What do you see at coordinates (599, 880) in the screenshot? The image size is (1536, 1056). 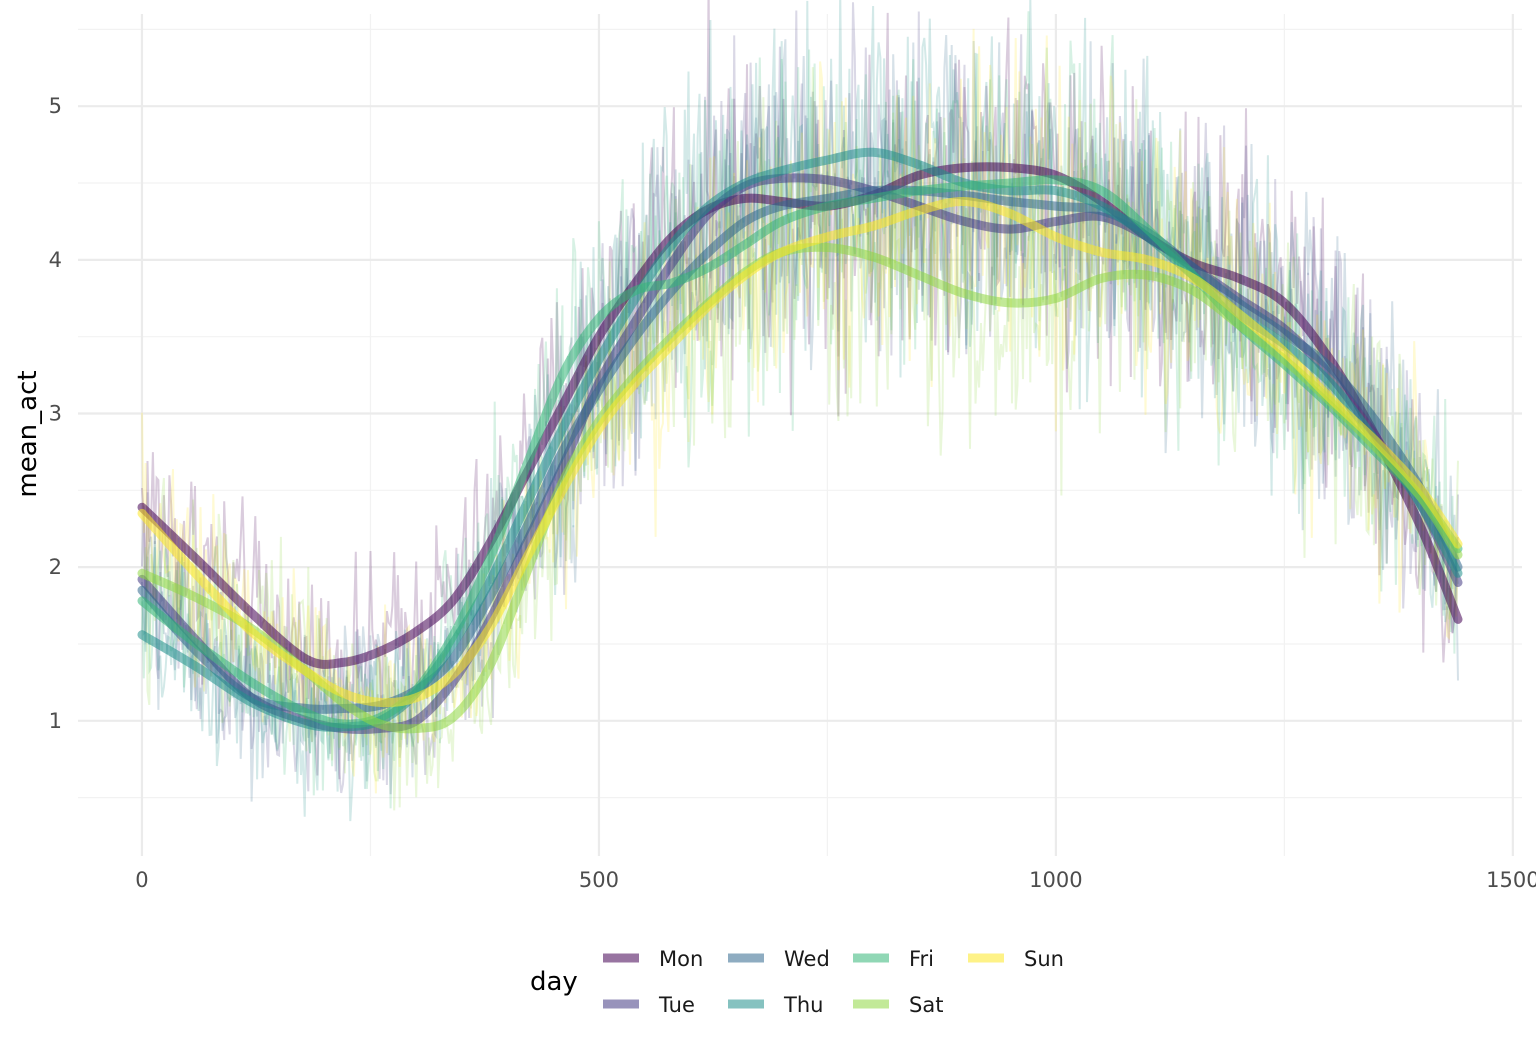 I see `x-tick-label: 500` at bounding box center [599, 880].